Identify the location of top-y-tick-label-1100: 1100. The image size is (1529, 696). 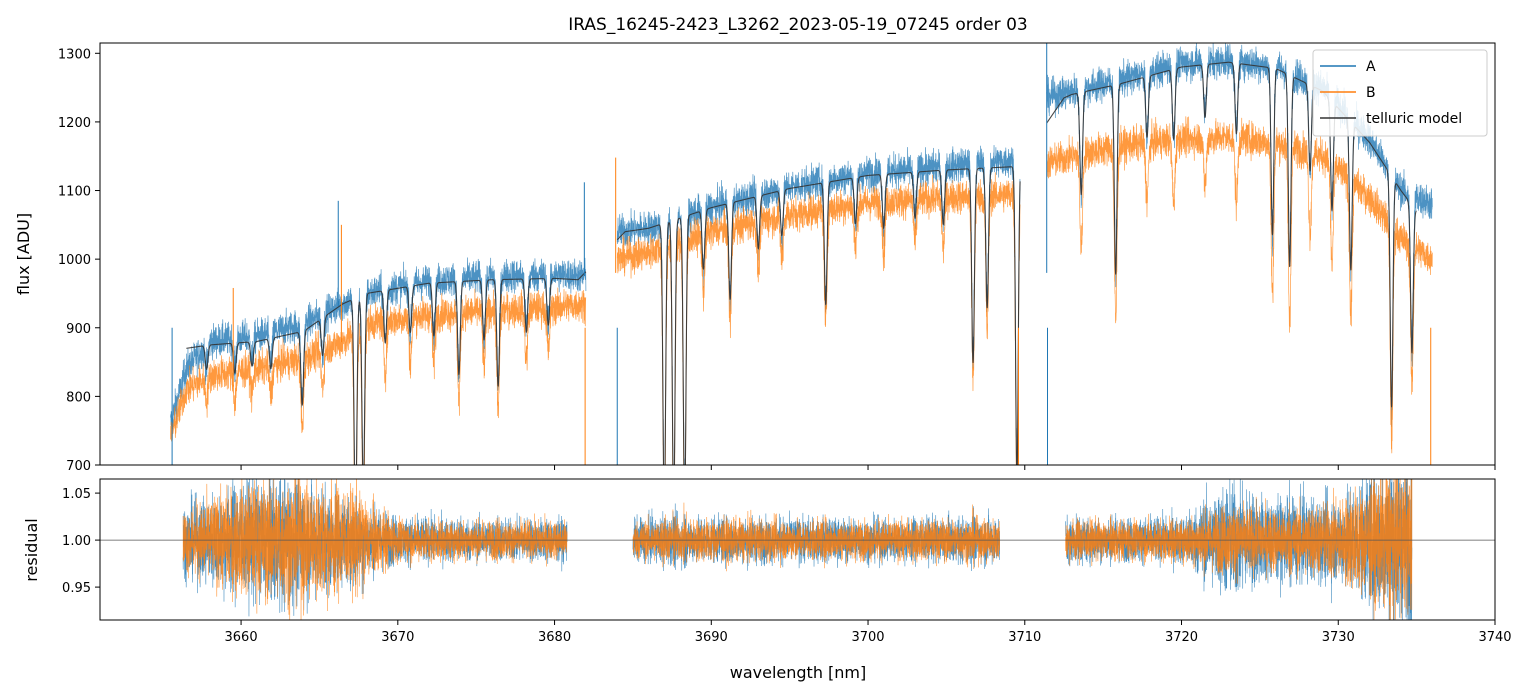
(74, 192).